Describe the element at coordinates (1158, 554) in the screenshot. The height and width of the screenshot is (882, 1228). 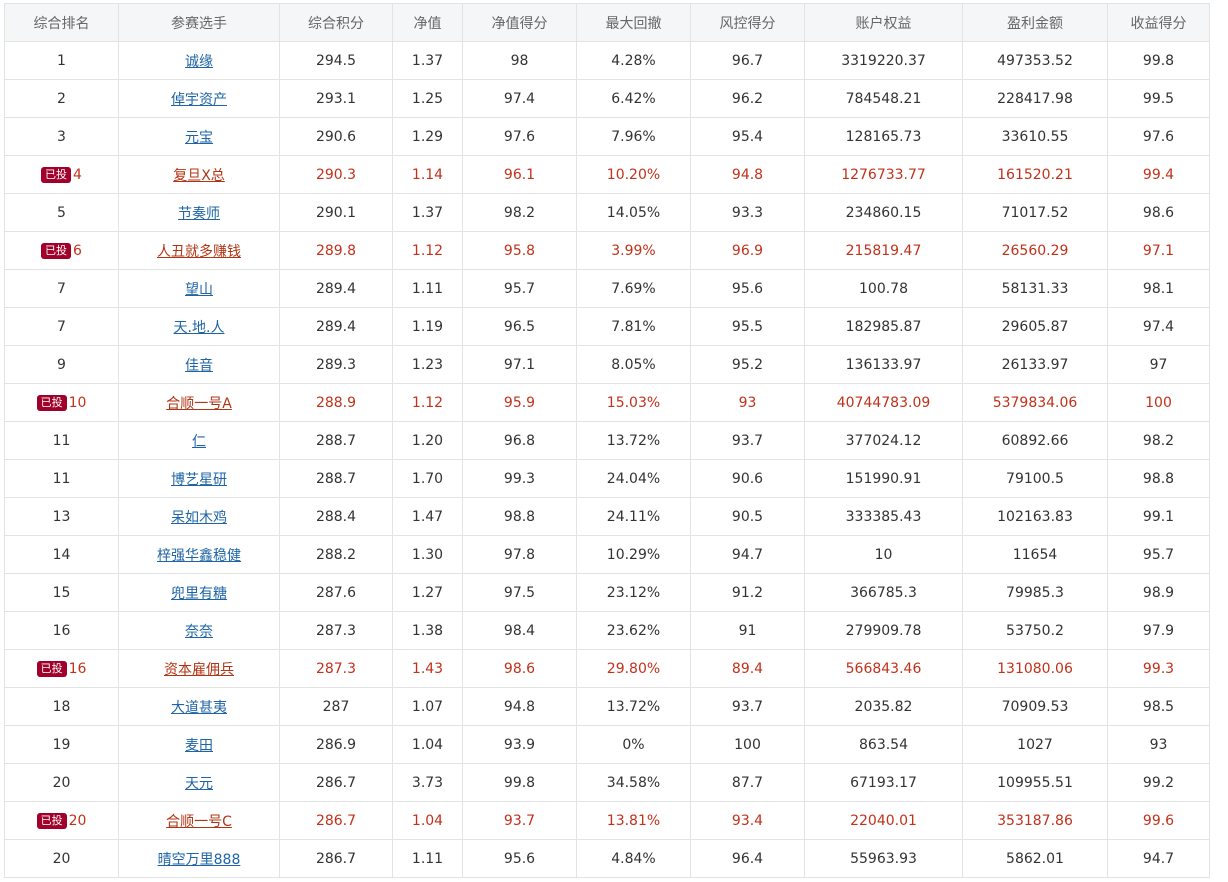
I see `return-score-cell: 95.7` at that location.